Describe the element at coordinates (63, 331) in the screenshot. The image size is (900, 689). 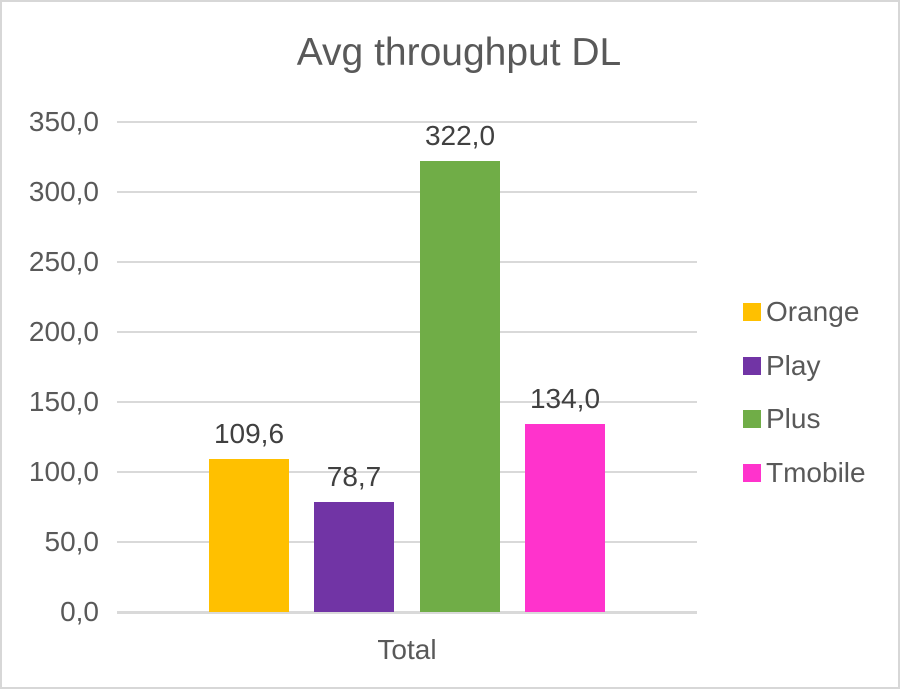
I see `y-tick-label: 200,0` at that location.